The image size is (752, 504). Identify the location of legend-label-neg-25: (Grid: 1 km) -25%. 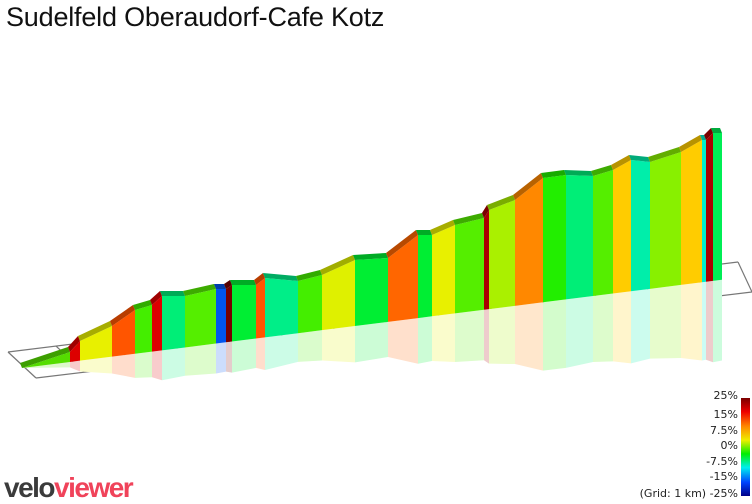
(688, 493).